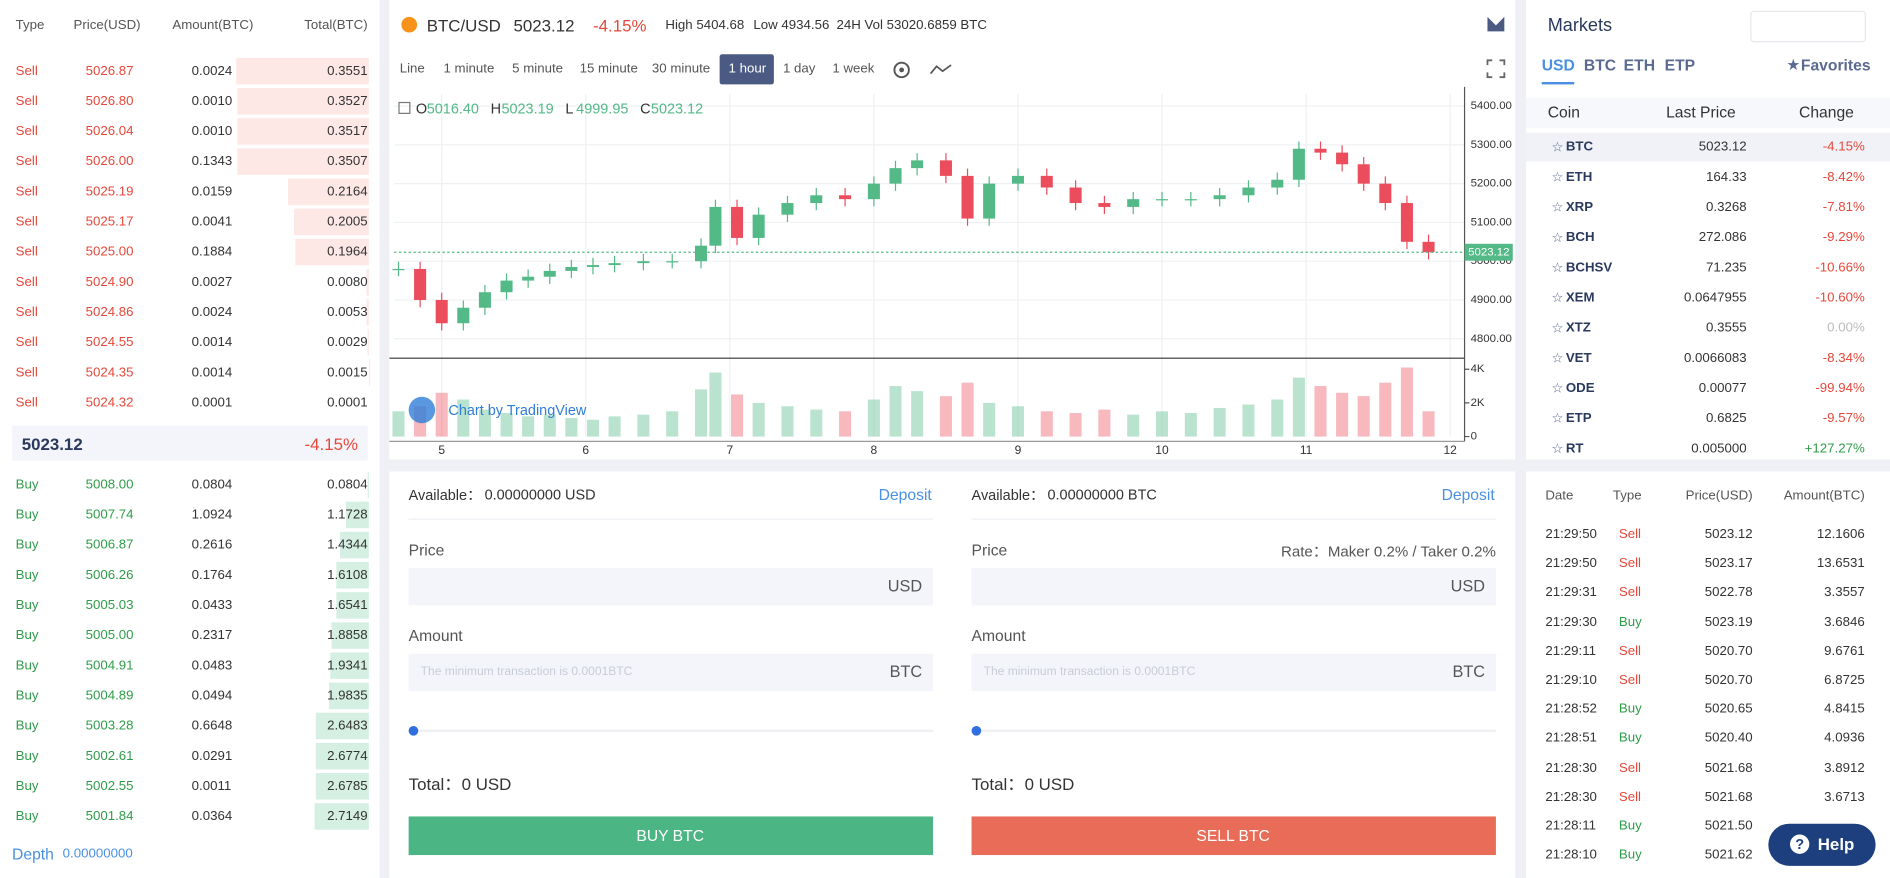 The image size is (1890, 878). What do you see at coordinates (1579, 207) in the screenshot?
I see `coin: XRP` at bounding box center [1579, 207].